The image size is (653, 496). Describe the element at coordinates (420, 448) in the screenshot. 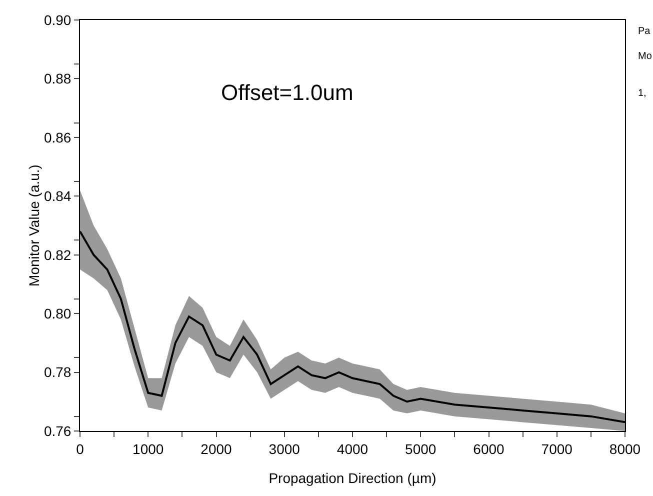

I see `x-tick-label: 5000` at that location.